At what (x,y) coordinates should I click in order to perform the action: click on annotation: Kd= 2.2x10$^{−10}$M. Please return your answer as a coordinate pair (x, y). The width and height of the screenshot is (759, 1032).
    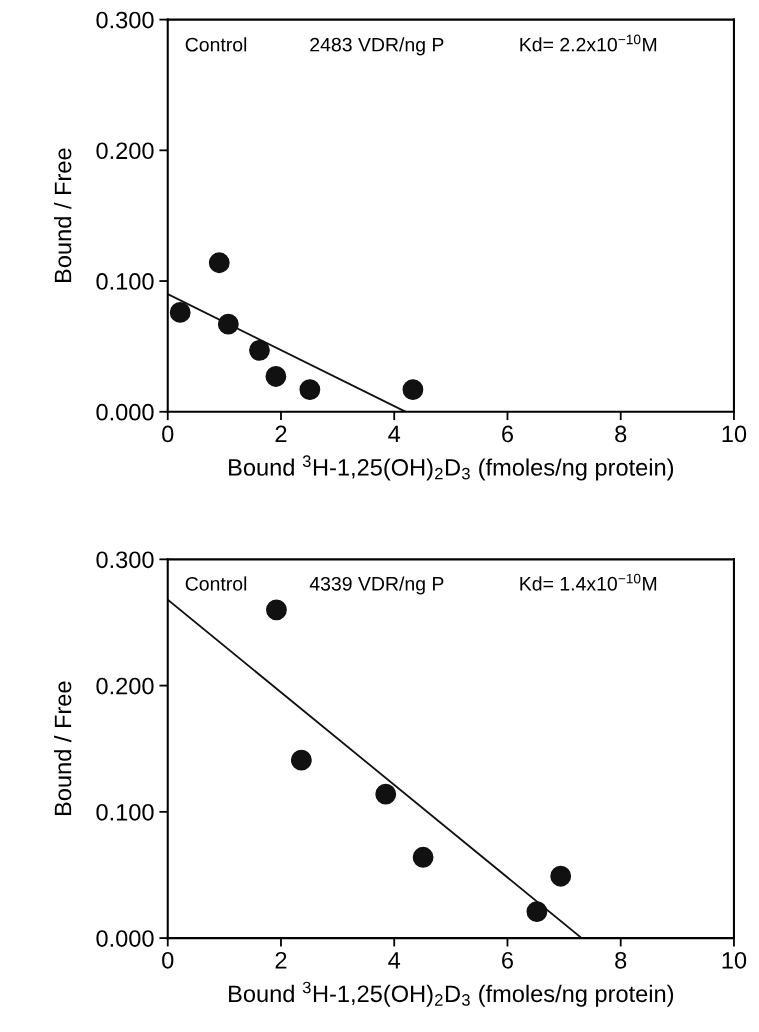
    Looking at the image, I should click on (588, 43).